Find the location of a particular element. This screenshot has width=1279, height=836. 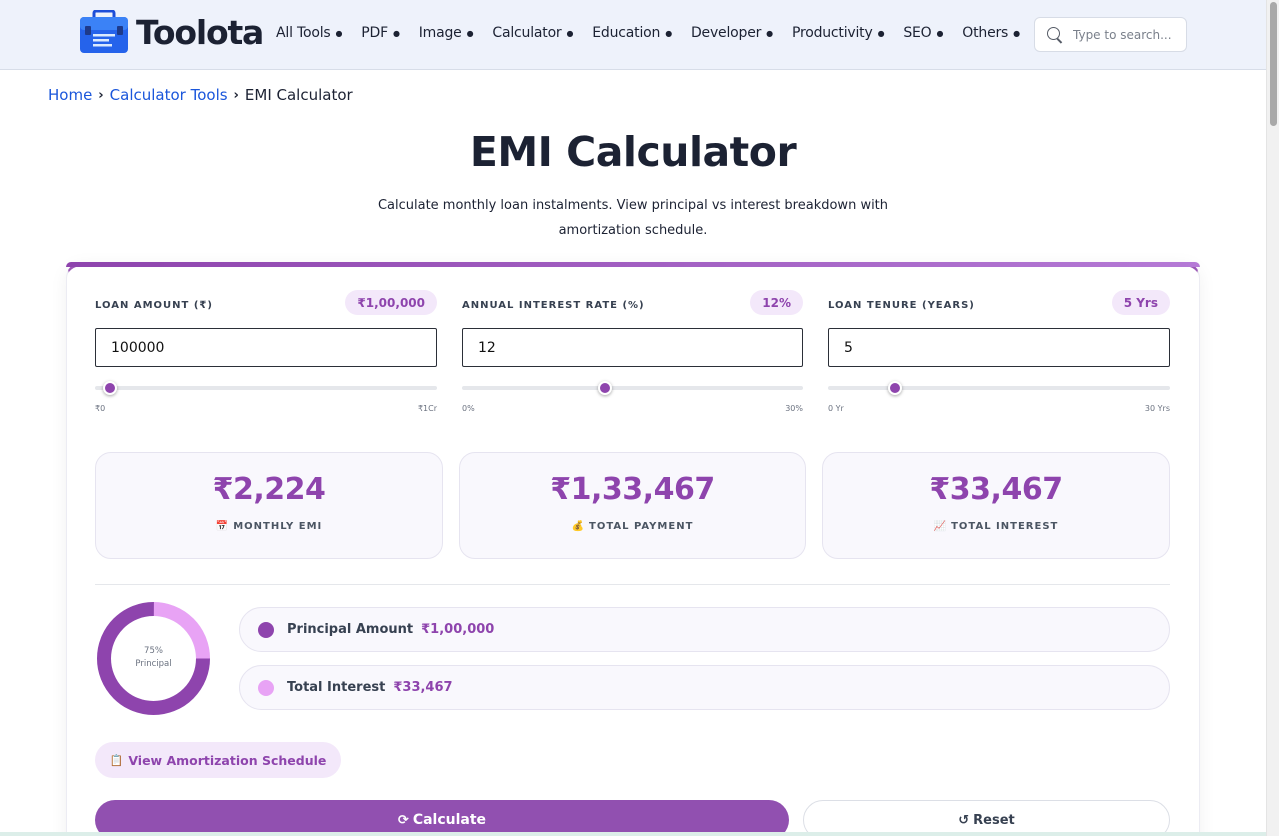

nav-label: Productivity is located at coordinates (832, 33).